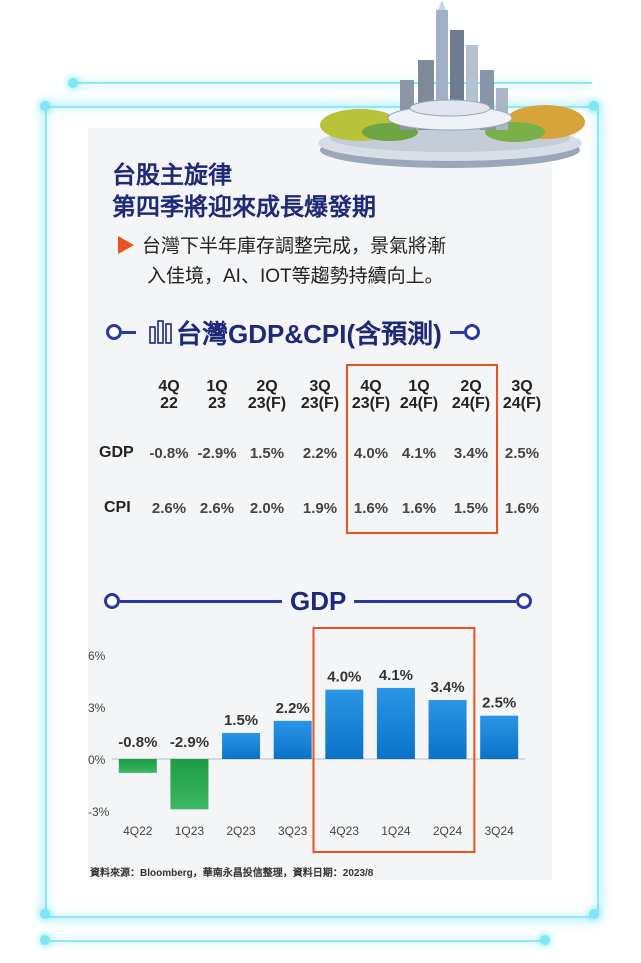 The height and width of the screenshot is (963, 641). What do you see at coordinates (309, 333) in the screenshot?
I see `table-section-title: 台灣GDP&CPI(含預測)` at bounding box center [309, 333].